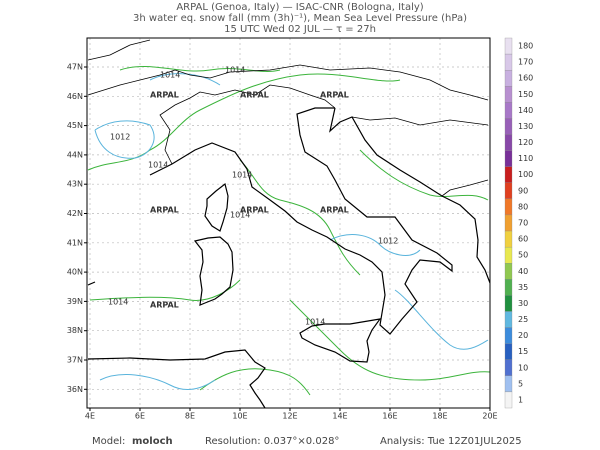 The image size is (600, 450). I want to click on colorbar-label: 10, so click(523, 367).